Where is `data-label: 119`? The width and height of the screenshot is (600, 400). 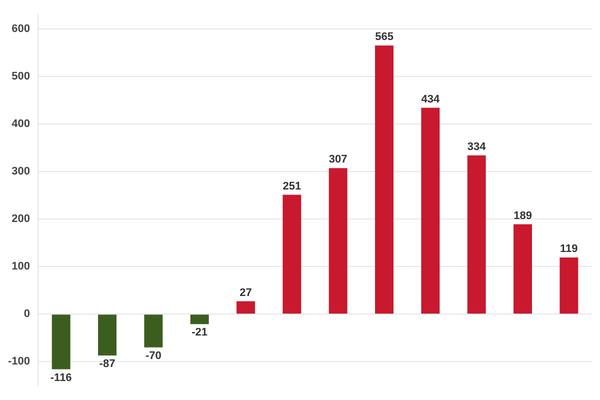 data-label: 119 is located at coordinates (569, 249).